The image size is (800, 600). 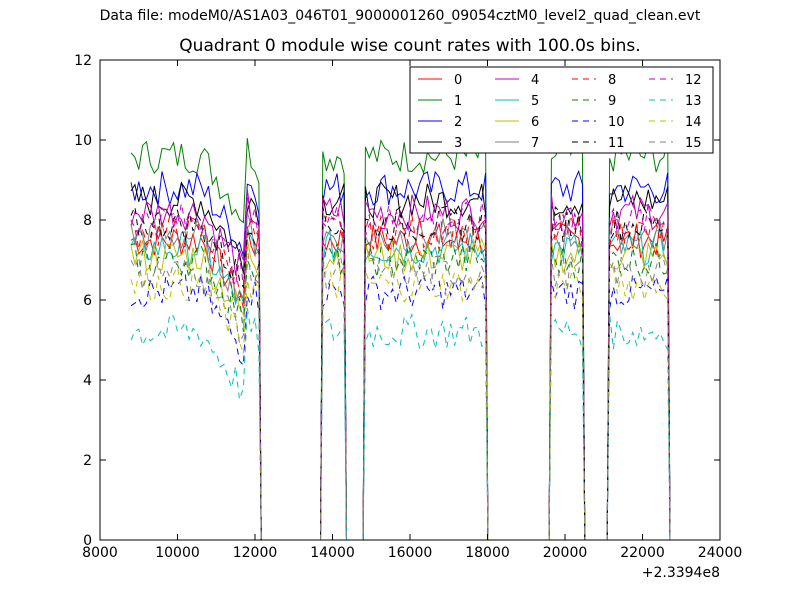 What do you see at coordinates (87, 541) in the screenshot?
I see `y-tick-label: 0` at bounding box center [87, 541].